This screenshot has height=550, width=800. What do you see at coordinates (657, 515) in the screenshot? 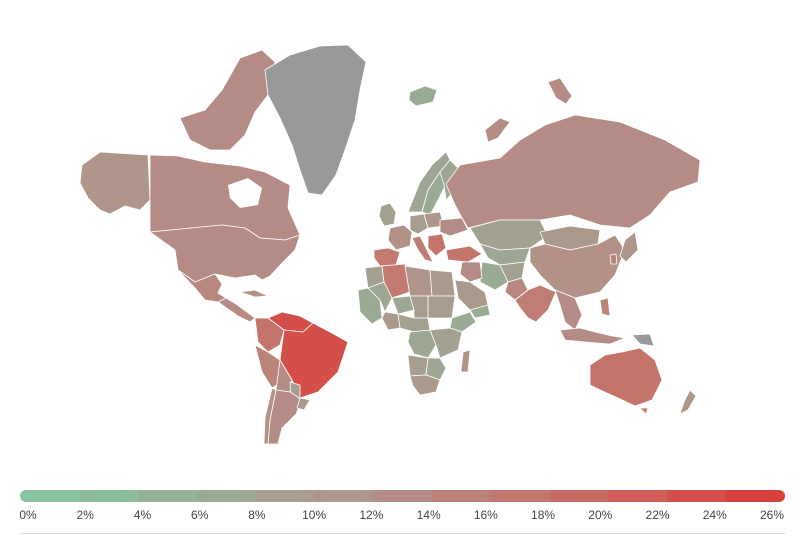
I see `scale-tick-label: 22%` at bounding box center [657, 515].